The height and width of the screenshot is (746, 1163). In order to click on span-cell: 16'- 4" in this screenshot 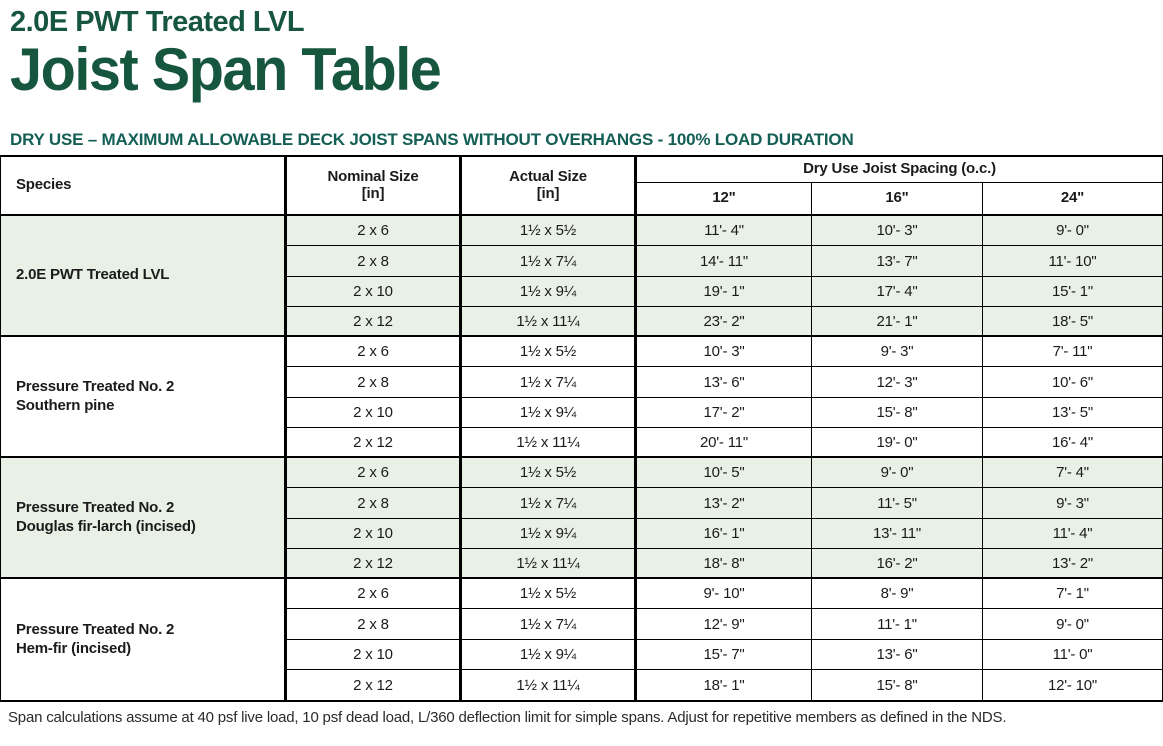, I will do `click(1072, 443)`.